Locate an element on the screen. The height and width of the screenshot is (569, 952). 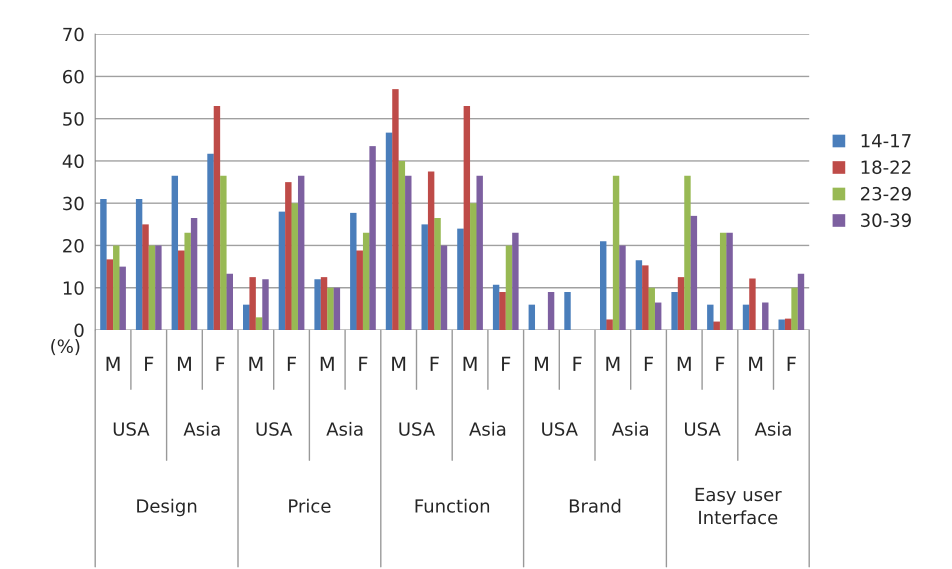
text: Function is located at coordinates (453, 505).